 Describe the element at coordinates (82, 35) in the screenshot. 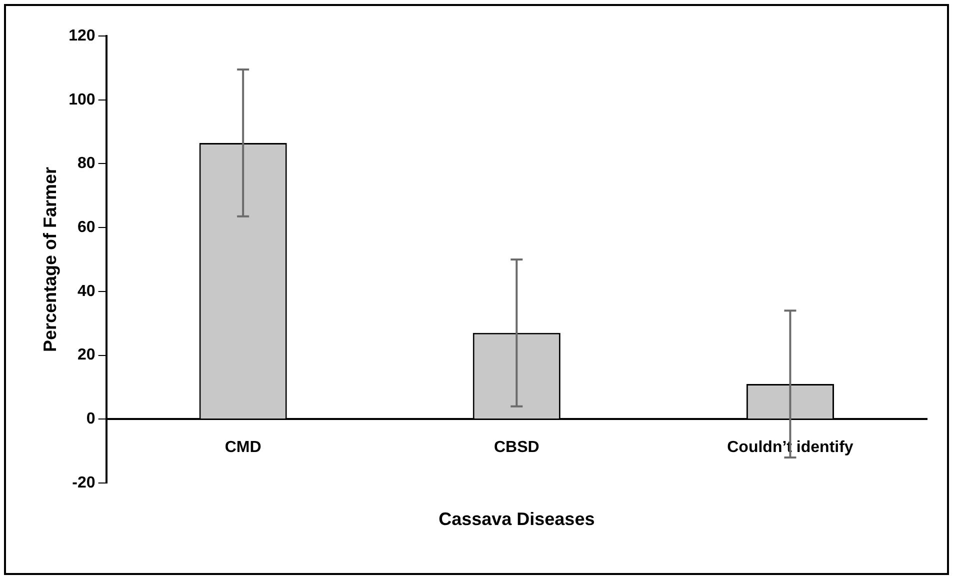

I see `y-tick-label: 120` at that location.